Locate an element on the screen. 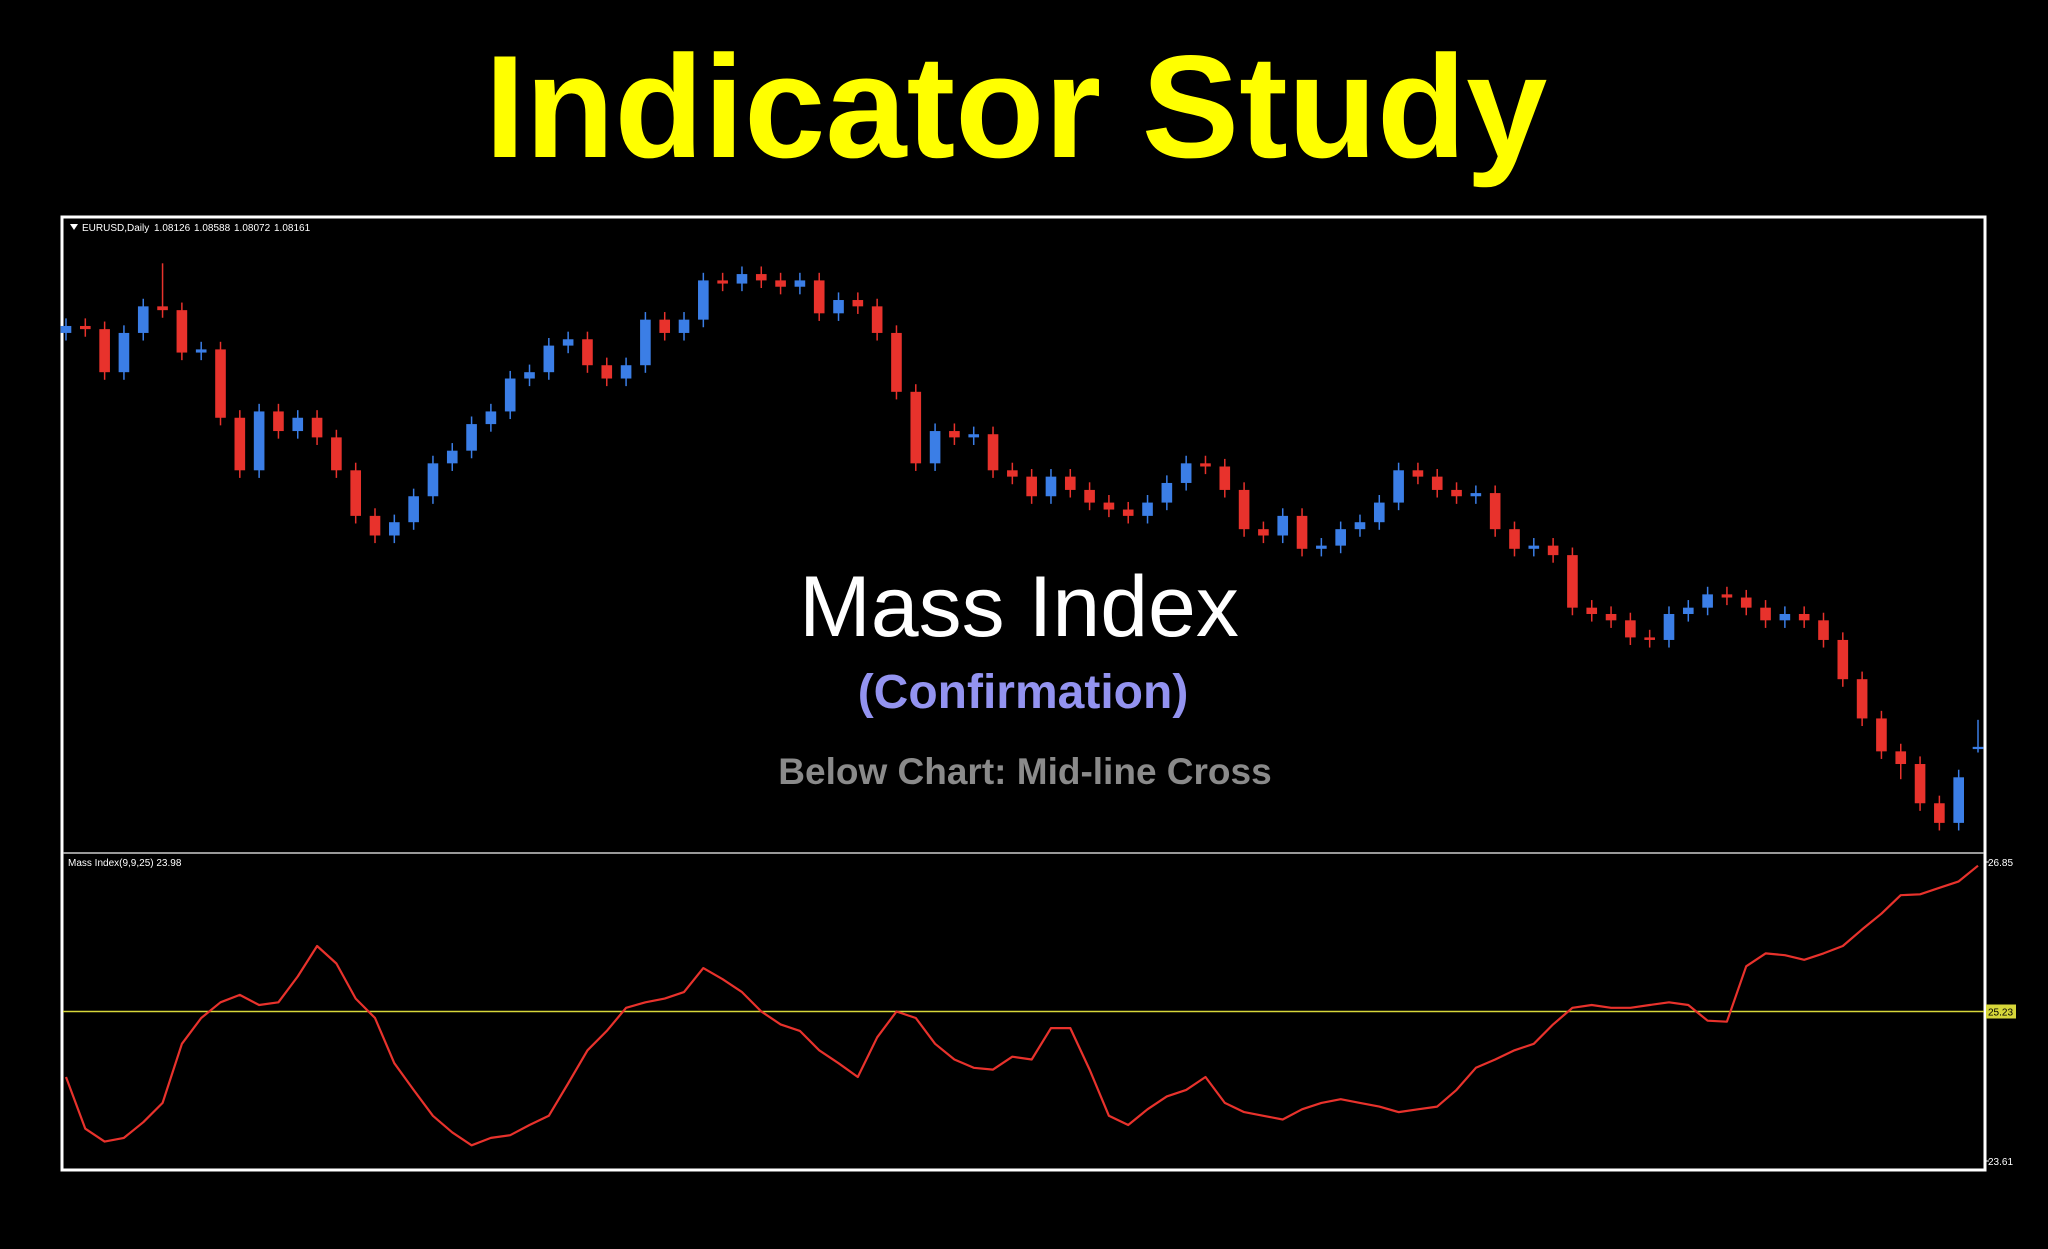  page-title: Indicator Study is located at coordinates (1016, 106).